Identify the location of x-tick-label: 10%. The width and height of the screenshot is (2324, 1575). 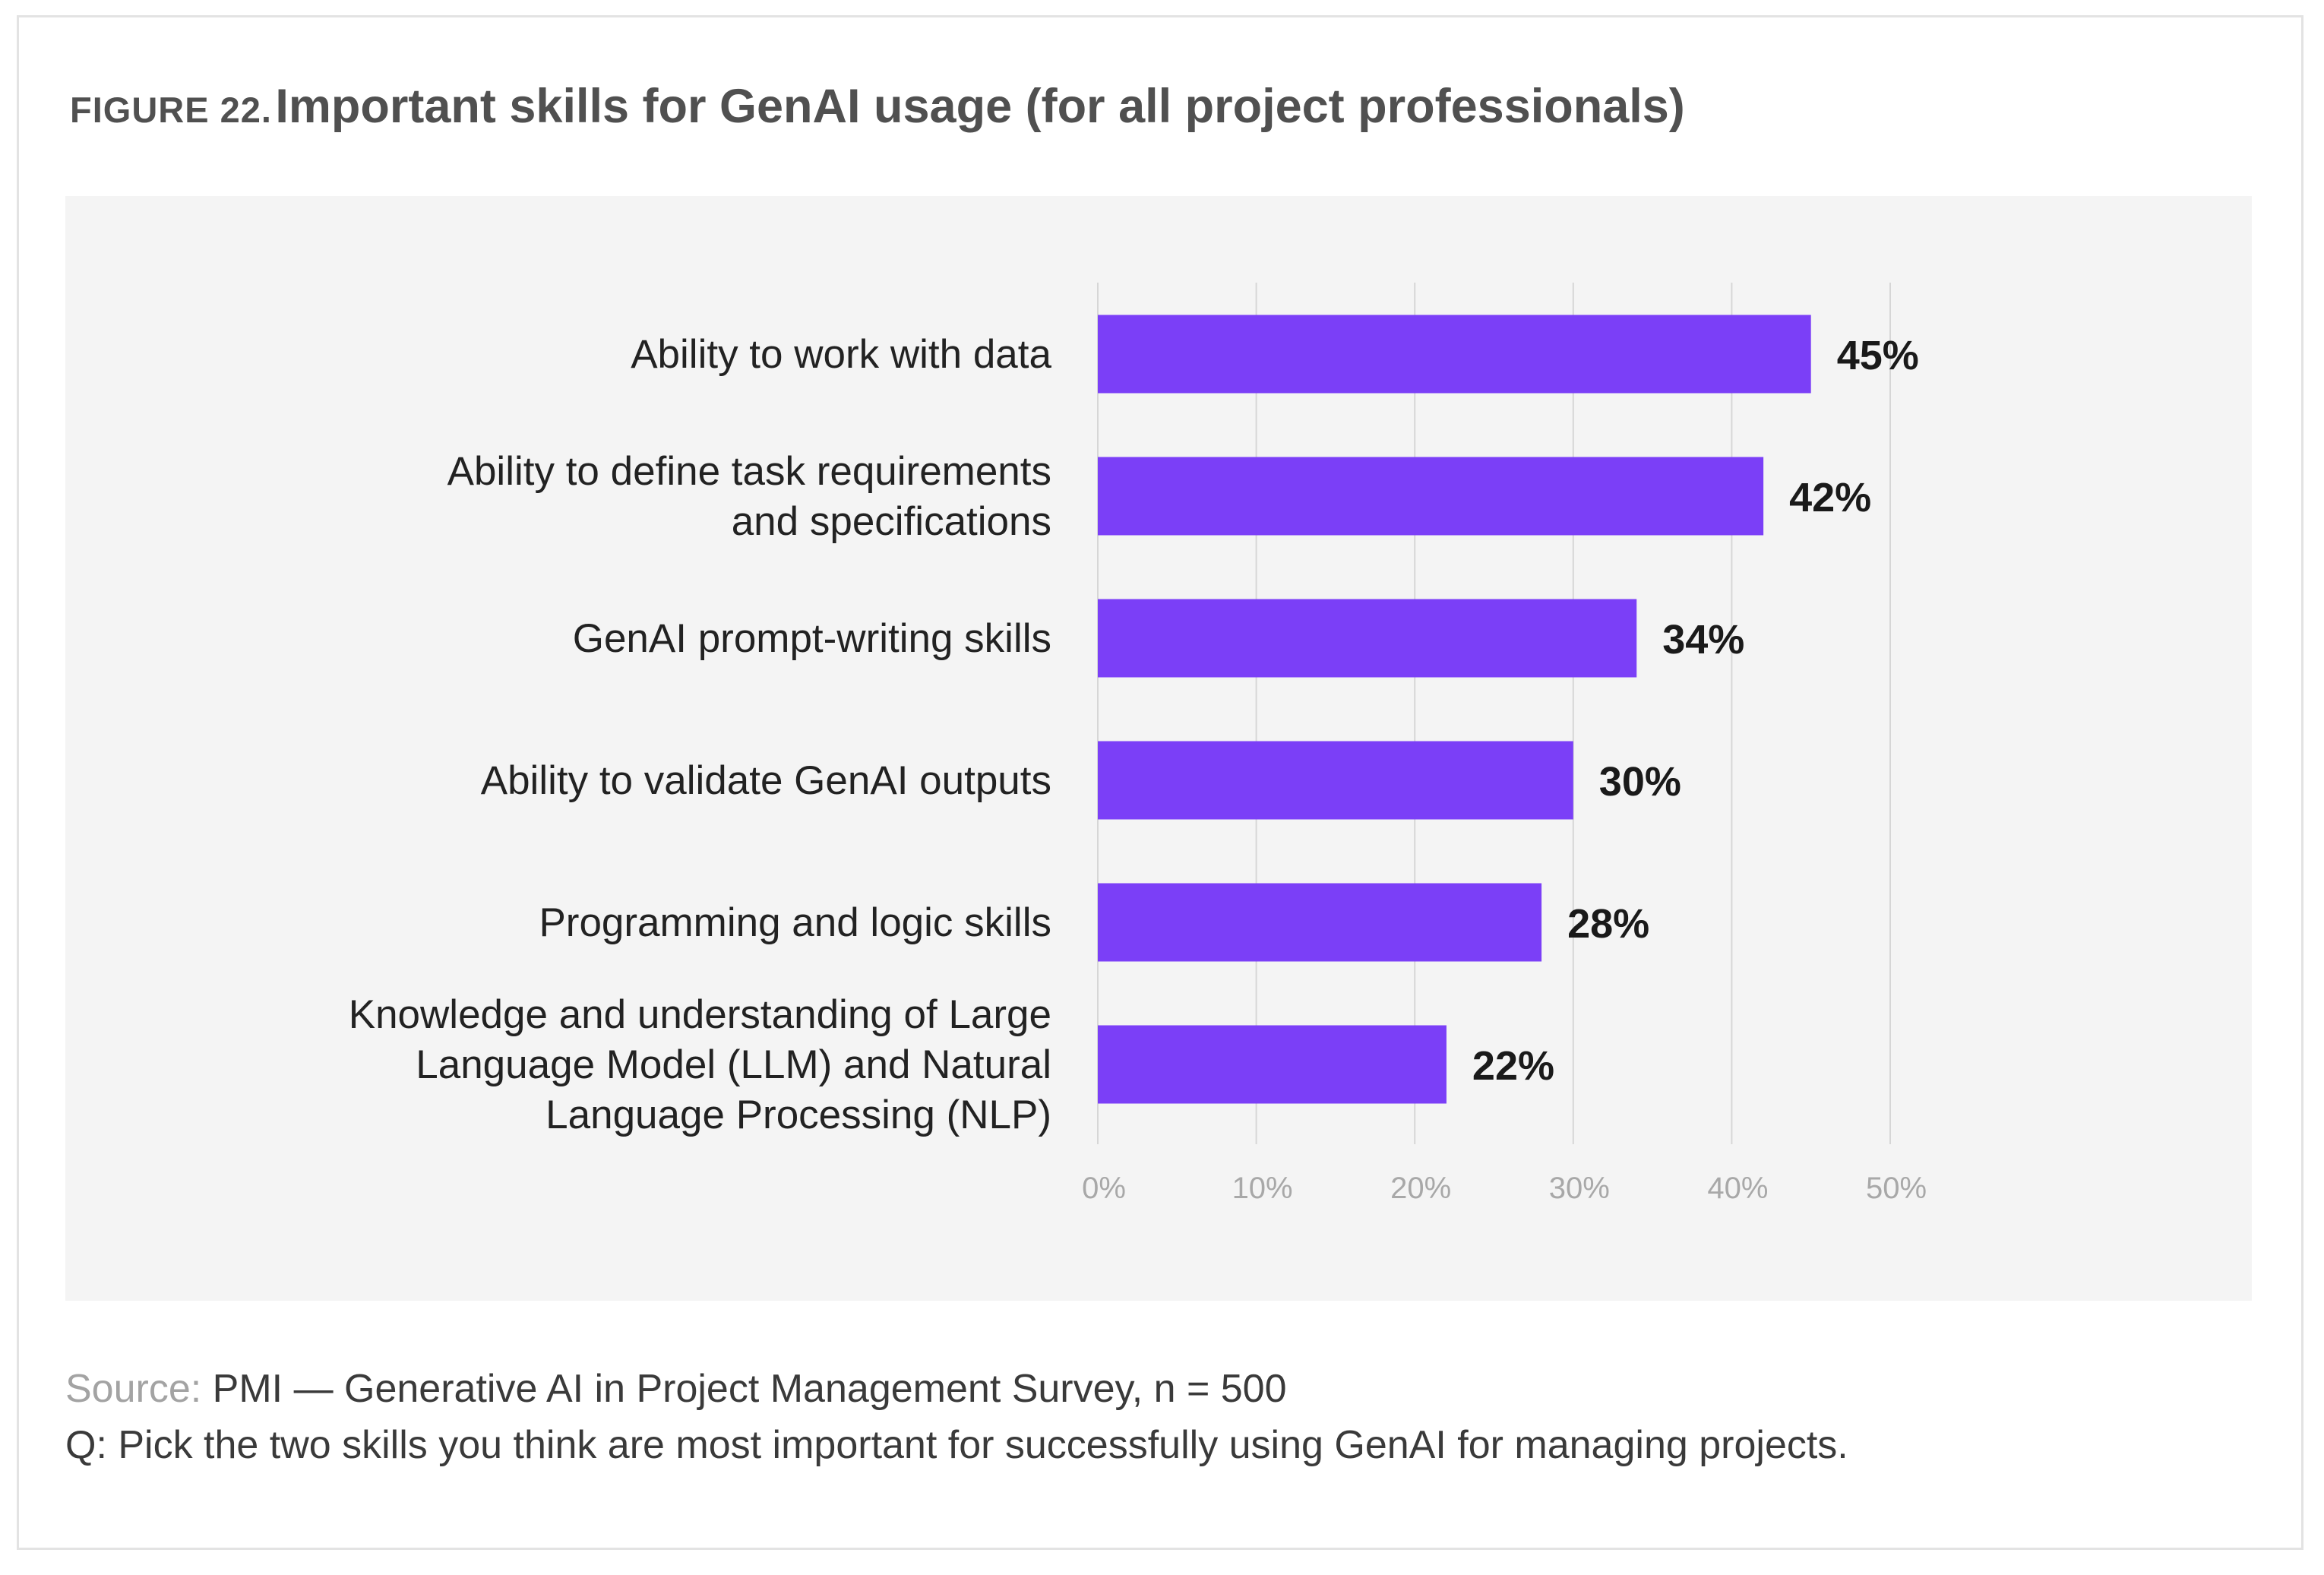
(1262, 1188).